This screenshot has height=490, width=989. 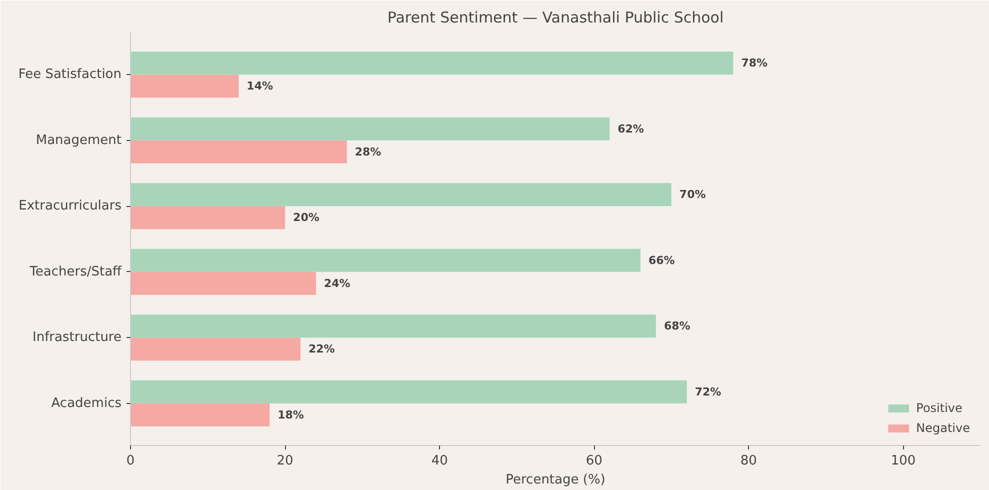 I want to click on x-tick-label: 0, so click(x=130, y=461).